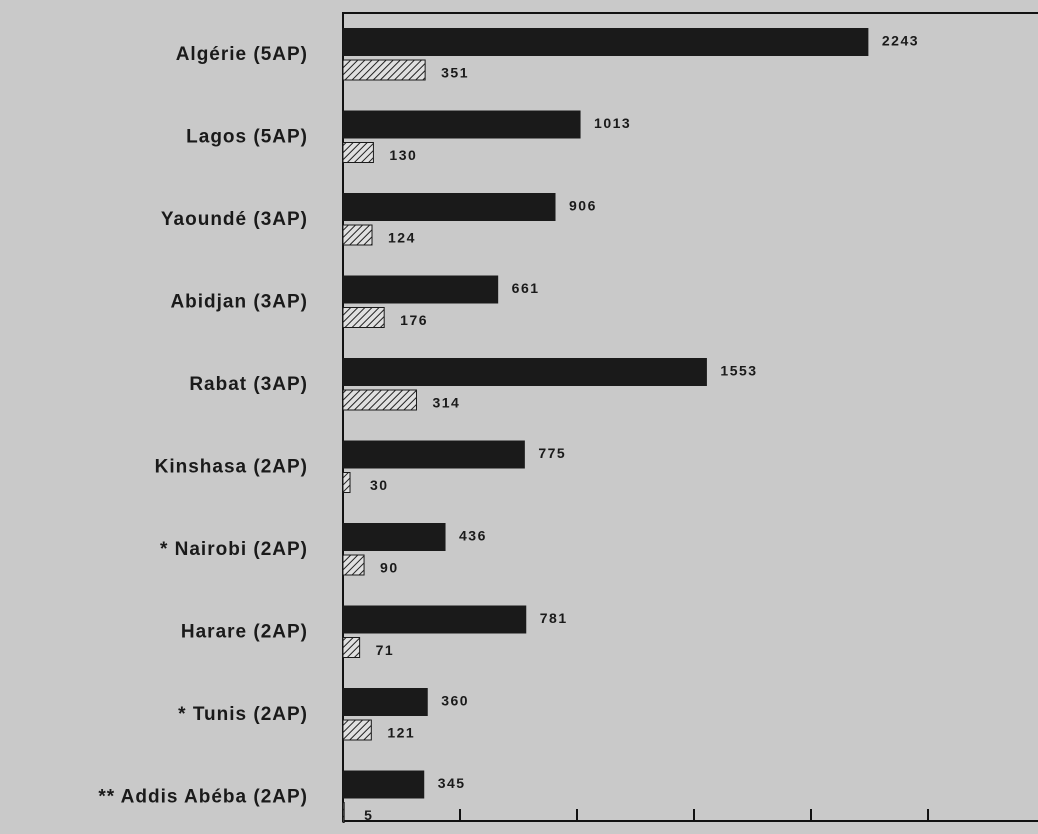 The image size is (1038, 834). Describe the element at coordinates (554, 618) in the screenshot. I see `value-label: 781` at that location.